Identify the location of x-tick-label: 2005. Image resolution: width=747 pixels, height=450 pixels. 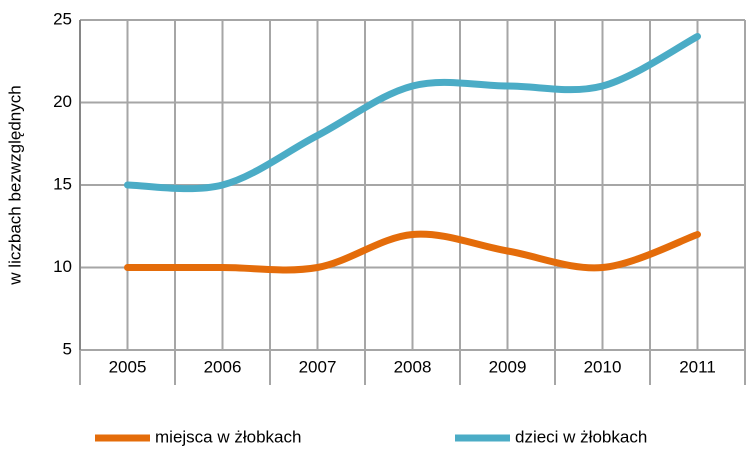
(128, 366).